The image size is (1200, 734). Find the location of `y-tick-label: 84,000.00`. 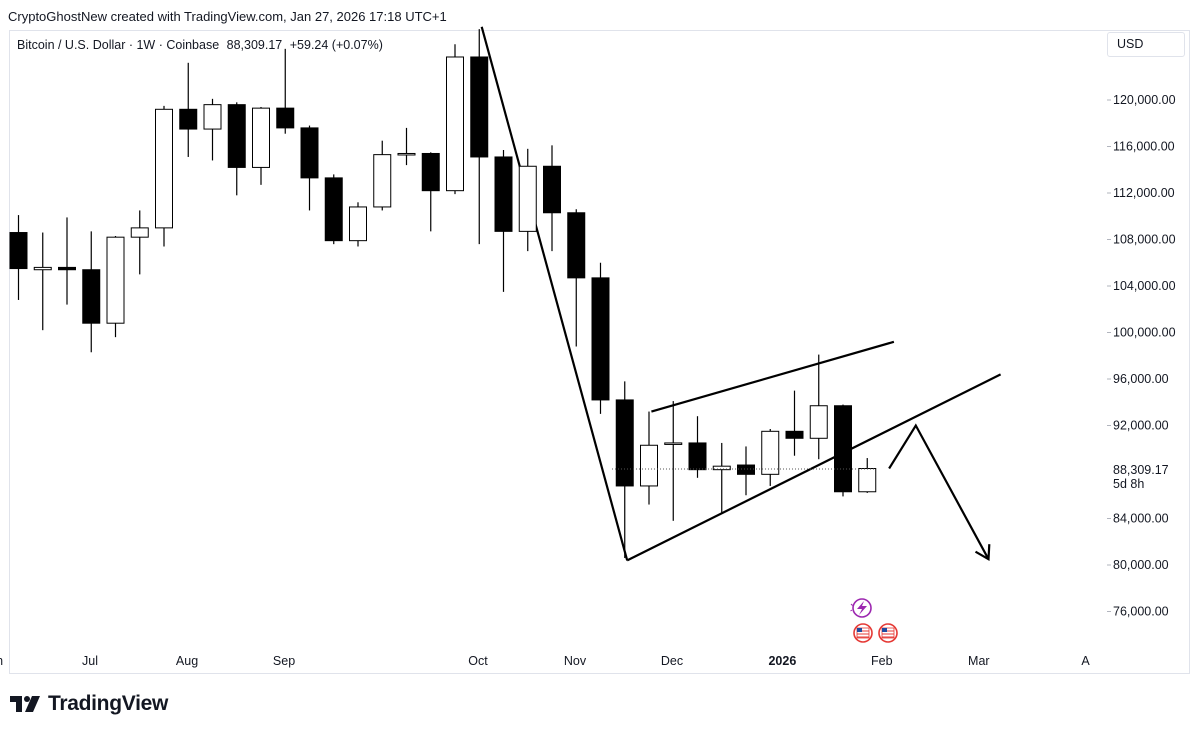

y-tick-label: 84,000.00 is located at coordinates (1141, 519).